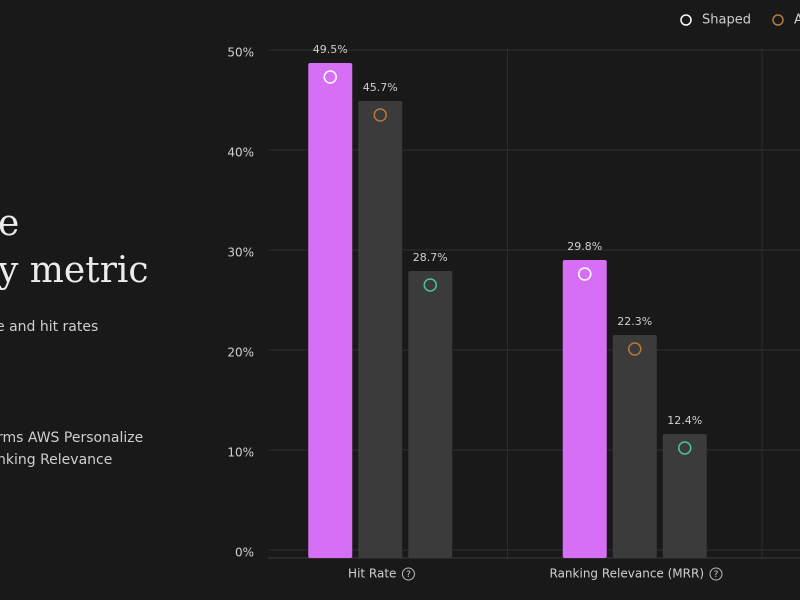 This screenshot has height=600, width=800. What do you see at coordinates (330, 49) in the screenshot?
I see `value-label: 49.5%` at bounding box center [330, 49].